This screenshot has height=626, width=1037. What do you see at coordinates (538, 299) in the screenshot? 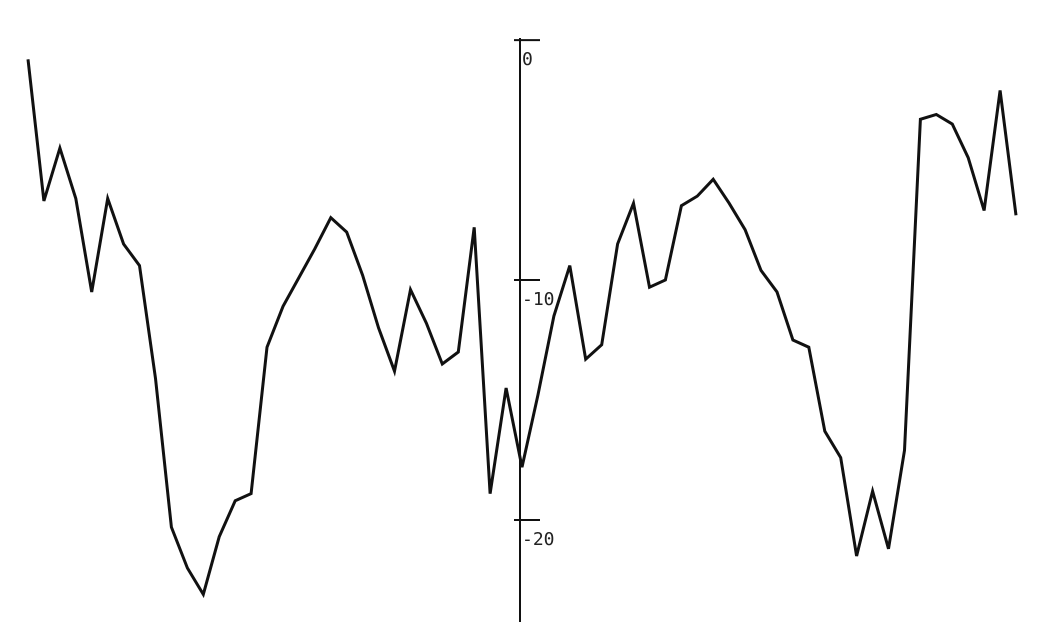
I see `y-tick-label: -10` at bounding box center [538, 299].